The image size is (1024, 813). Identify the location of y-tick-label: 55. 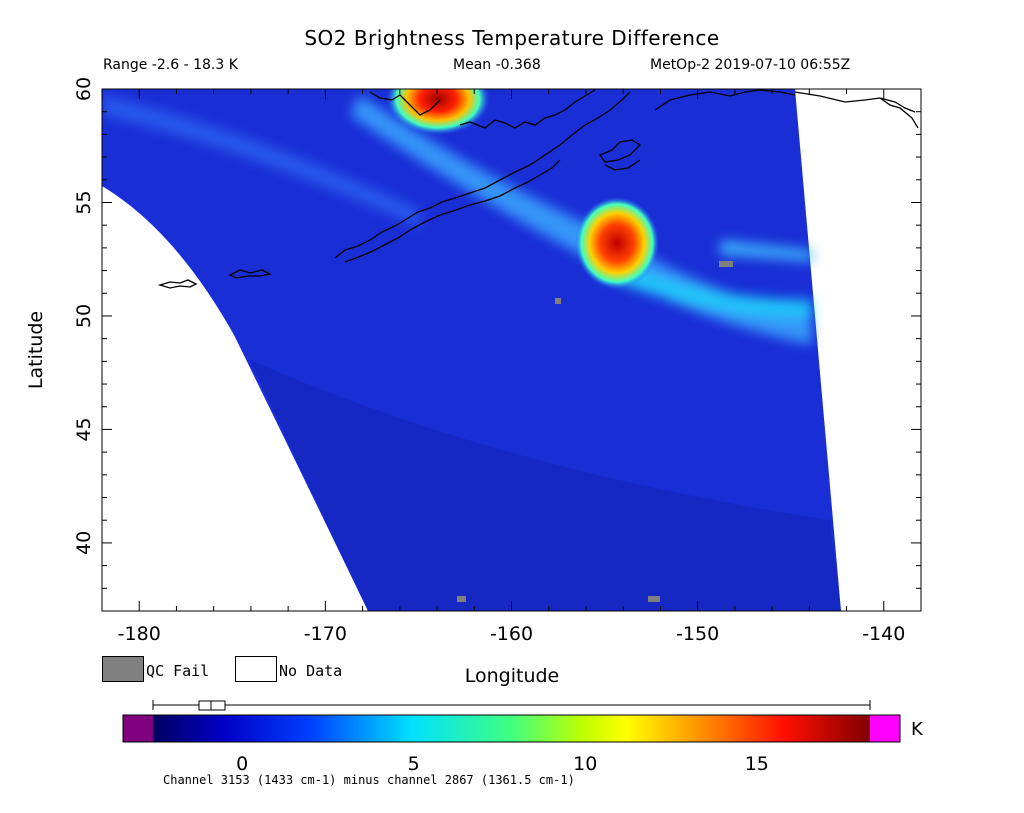
(84, 202).